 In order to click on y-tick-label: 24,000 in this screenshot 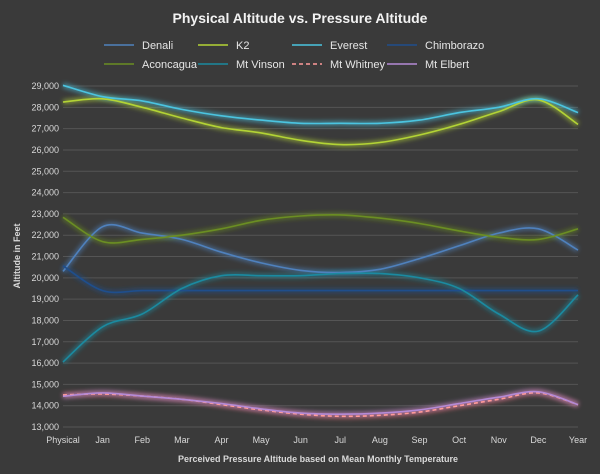, I will do `click(45, 193)`.